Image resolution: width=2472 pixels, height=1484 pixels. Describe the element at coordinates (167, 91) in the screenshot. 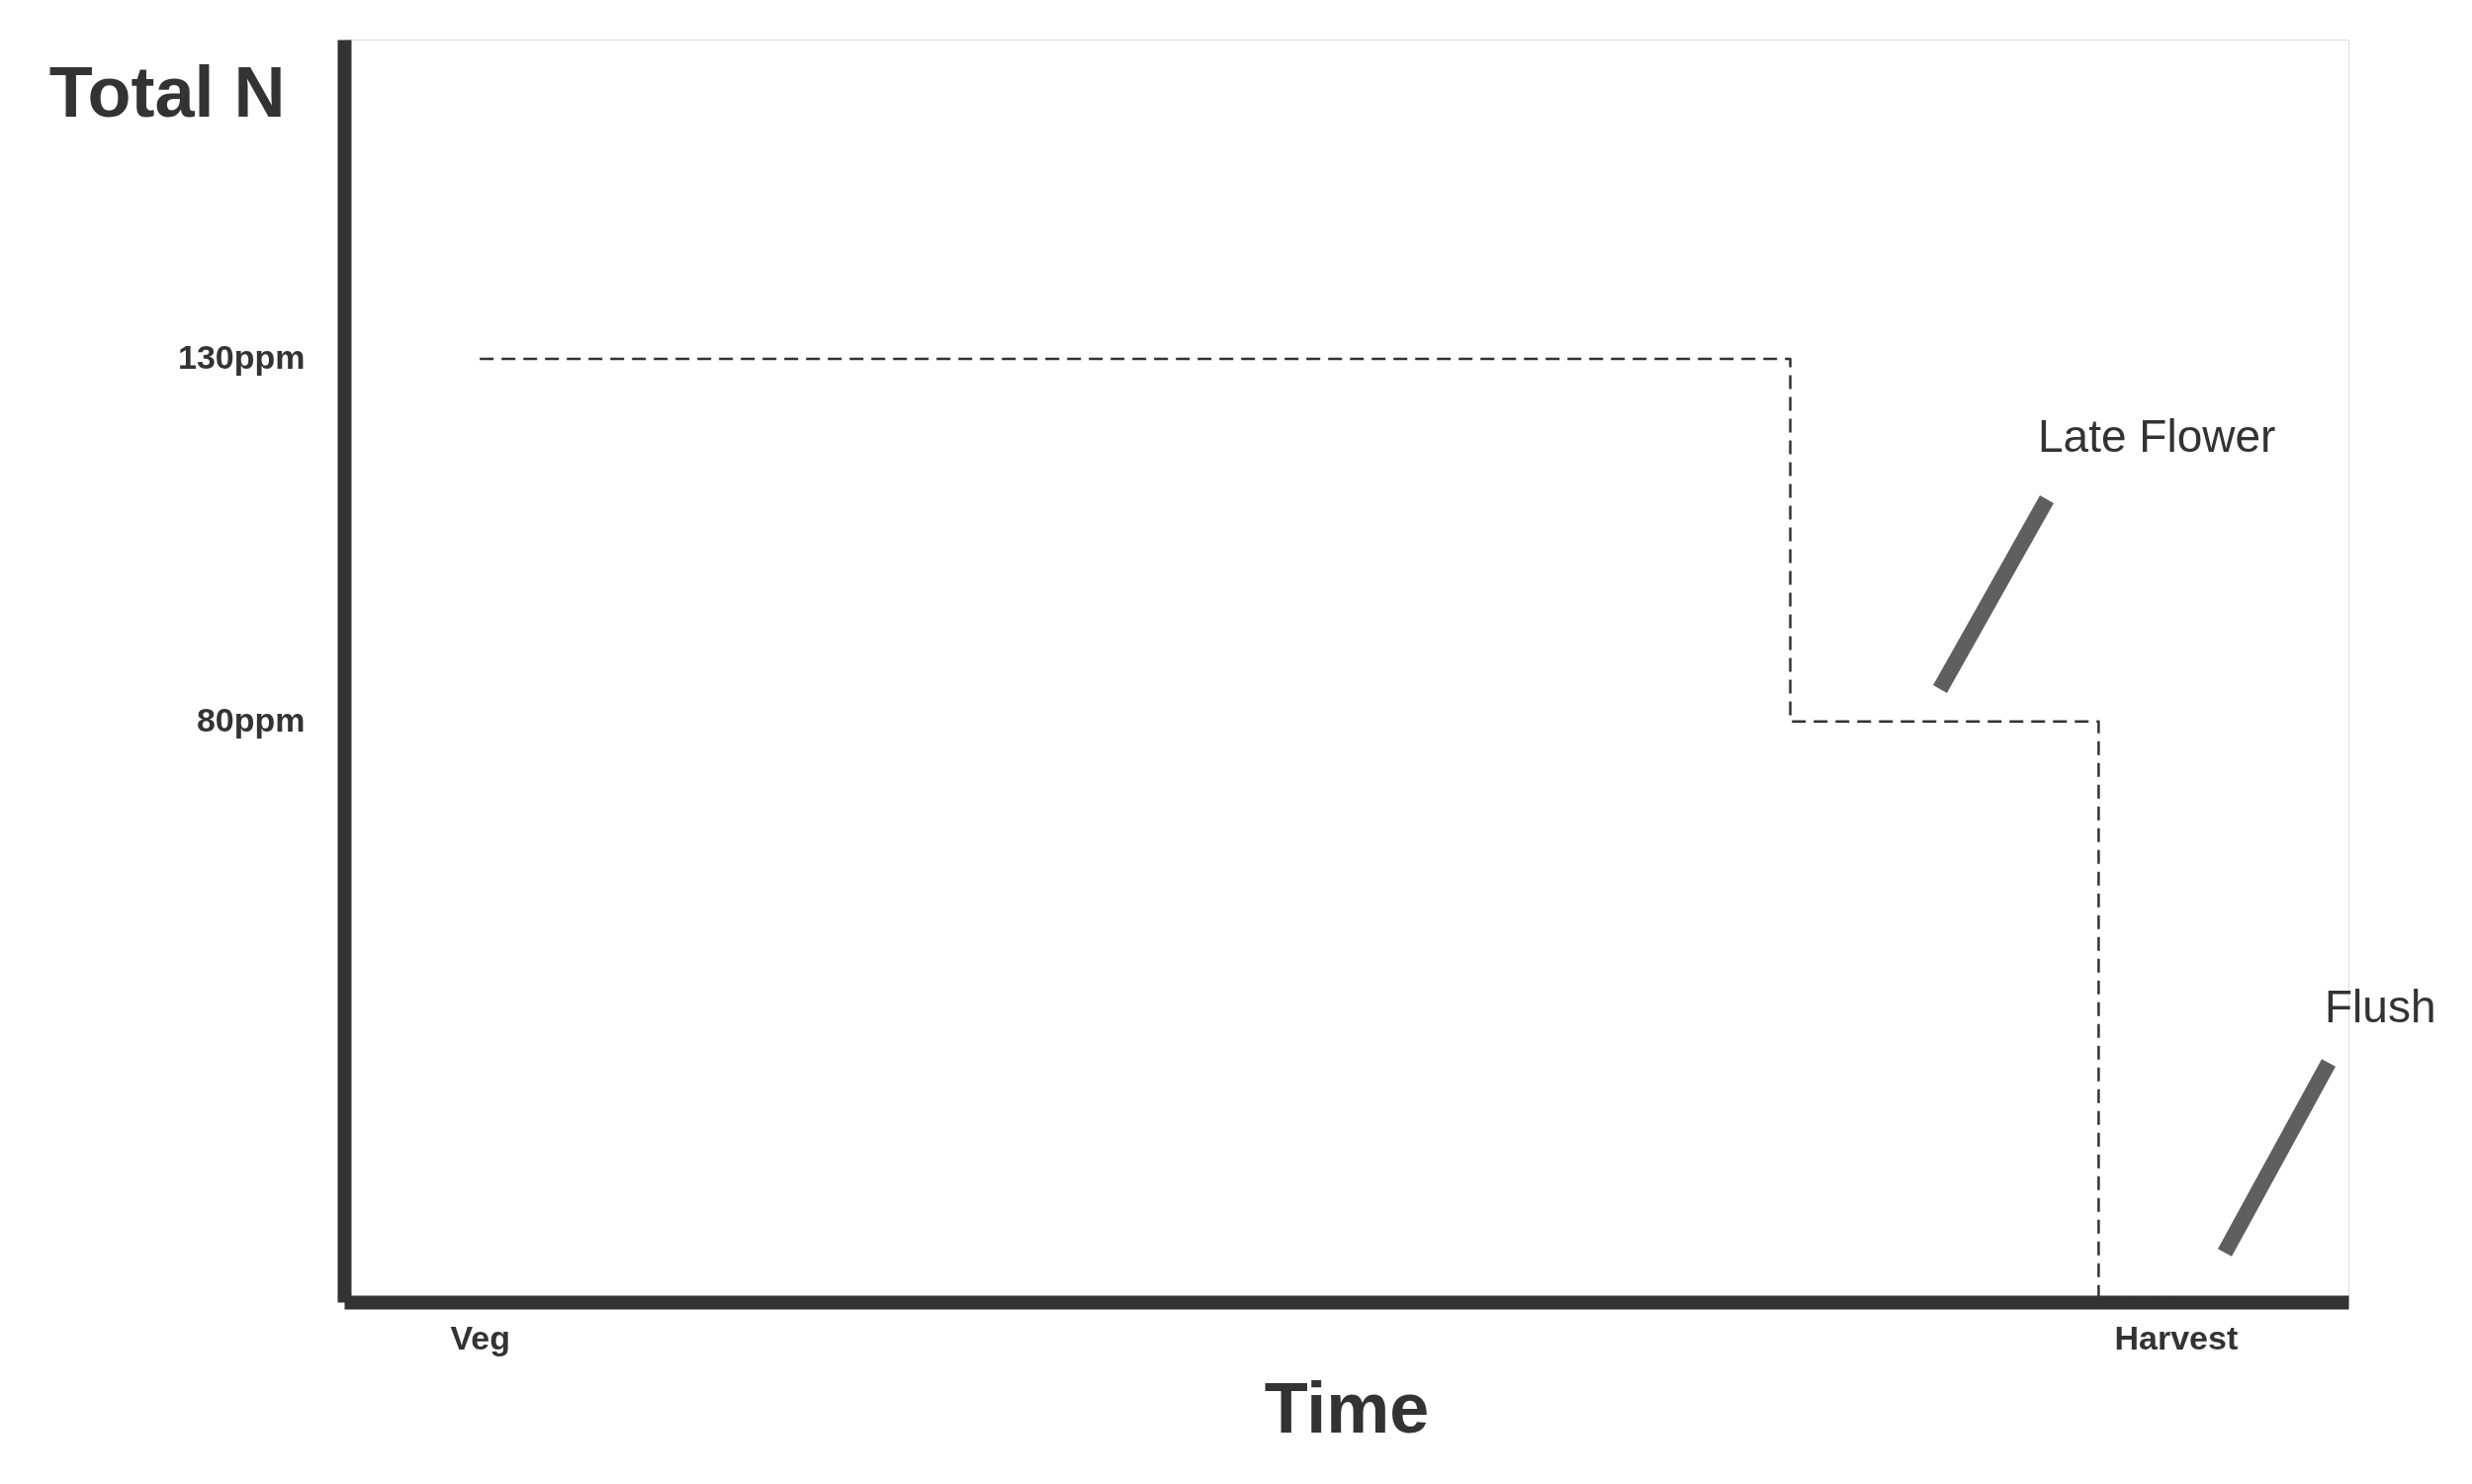

I see `y-axis-title: Total N` at that location.